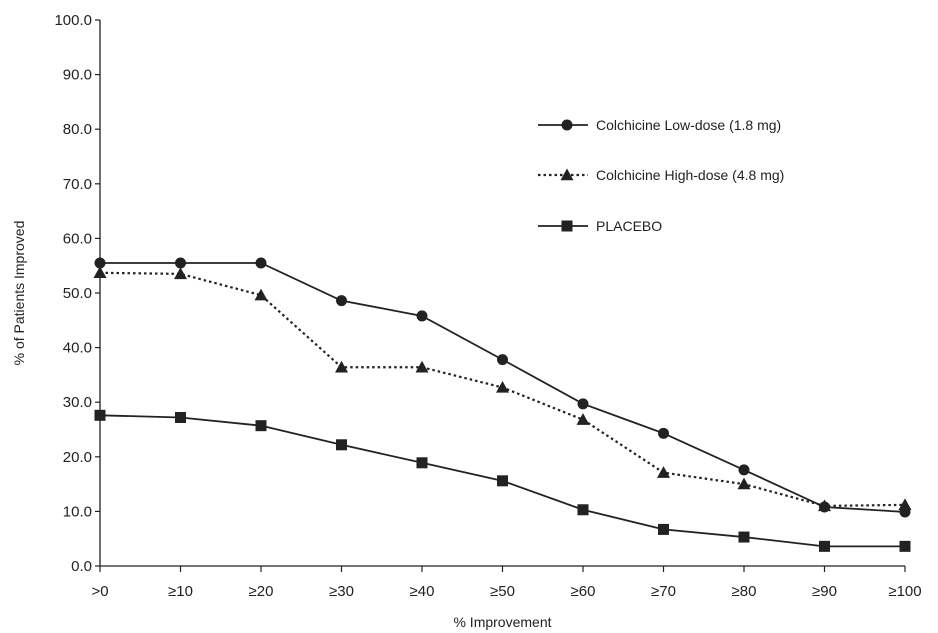  What do you see at coordinates (824, 591) in the screenshot?
I see `x-tick-label: ≥90` at bounding box center [824, 591].